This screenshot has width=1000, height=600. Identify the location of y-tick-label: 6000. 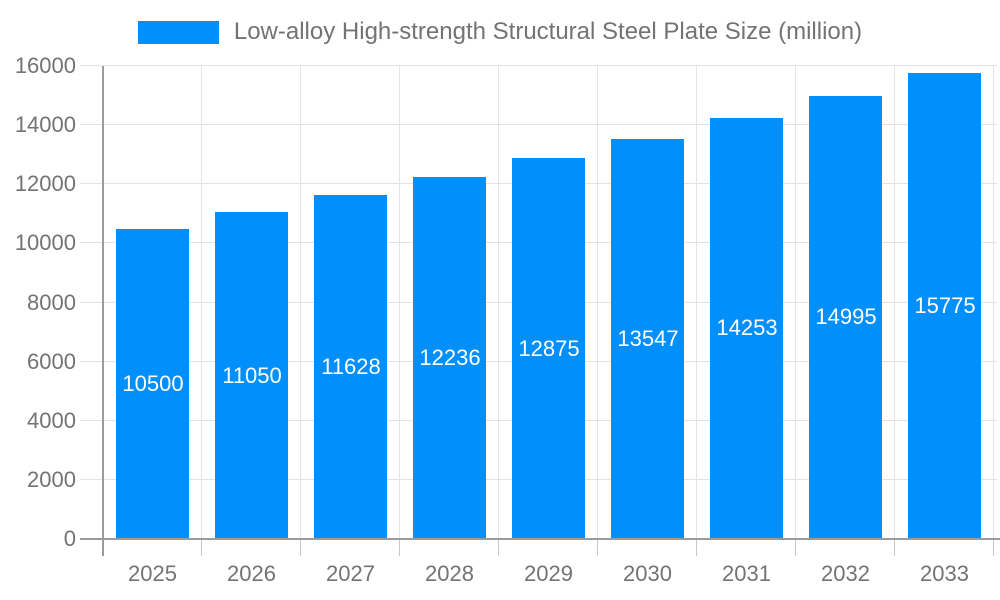
(51, 361).